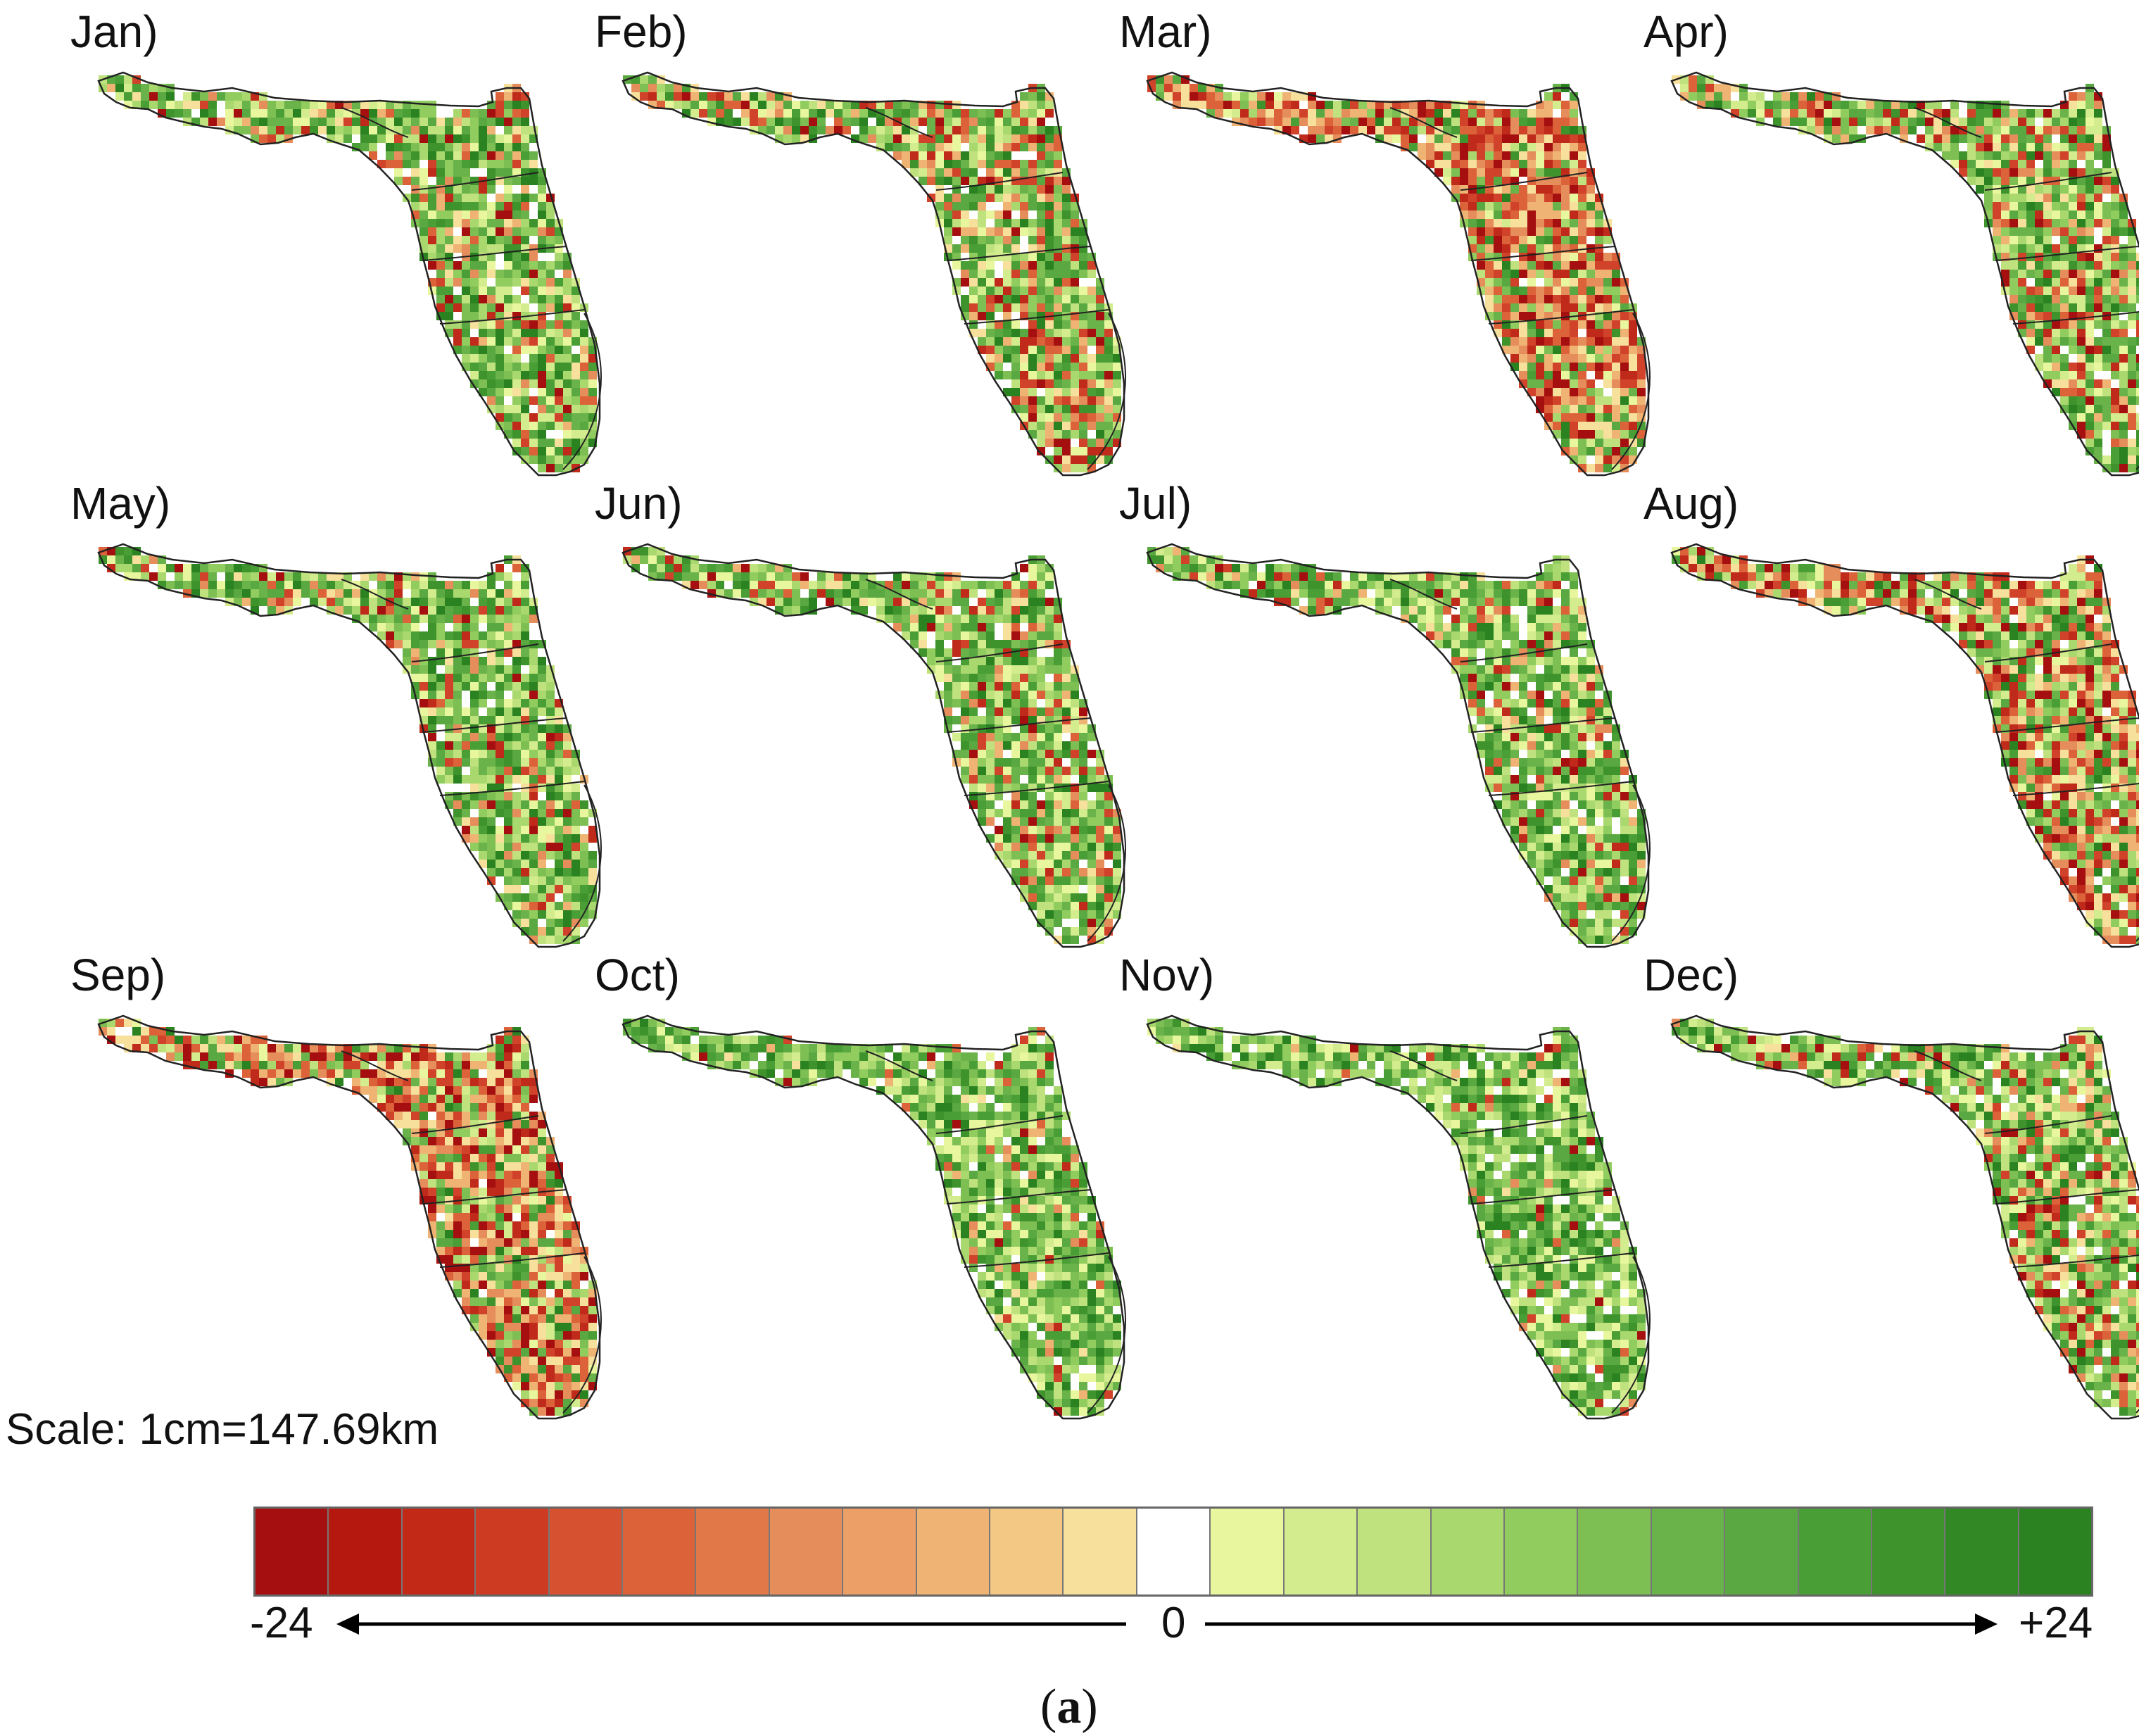 The image size is (2139, 1736). I want to click on month-label: Jun), so click(639, 503).